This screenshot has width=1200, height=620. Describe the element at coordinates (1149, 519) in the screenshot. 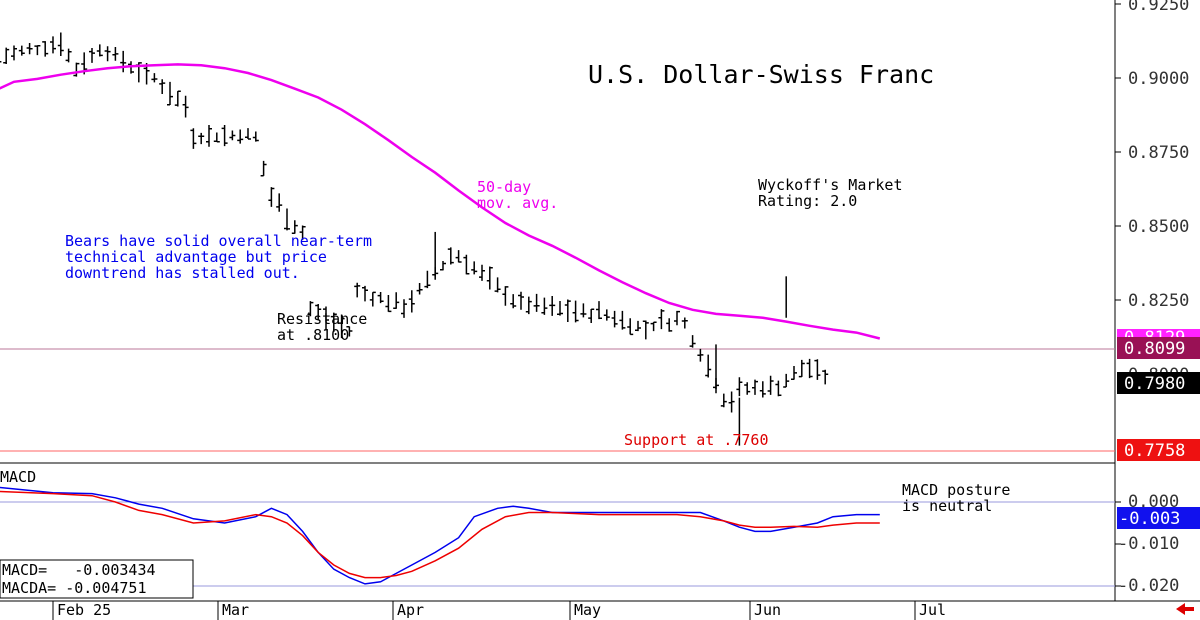

I see `macd-value-tag-text: -0.003` at that location.